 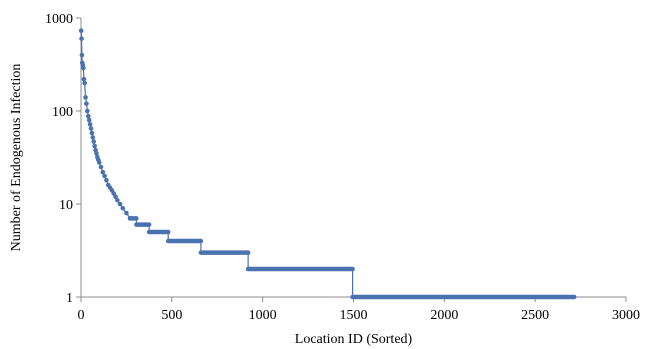 I want to click on x-tick-label: 1000, so click(x=263, y=315).